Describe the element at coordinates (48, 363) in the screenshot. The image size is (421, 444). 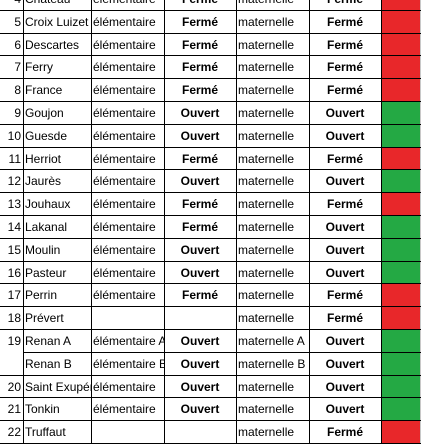
I see `school-name-cell: Renan B` at that location.